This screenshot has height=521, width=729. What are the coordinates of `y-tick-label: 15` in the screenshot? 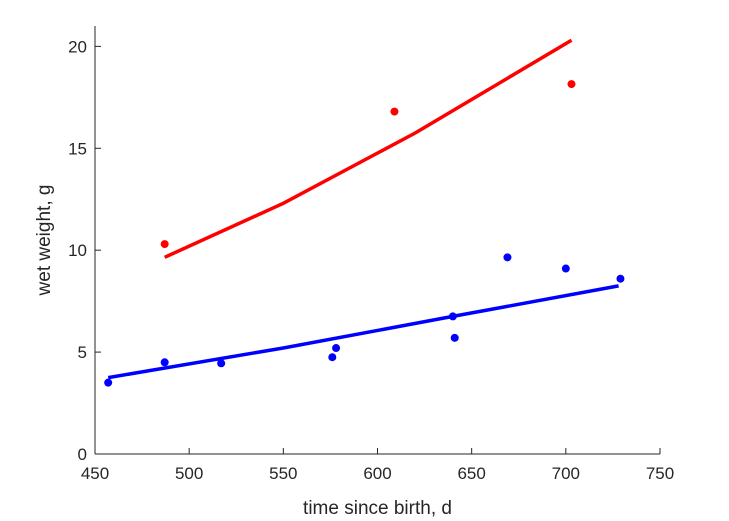 It's located at (77, 148).